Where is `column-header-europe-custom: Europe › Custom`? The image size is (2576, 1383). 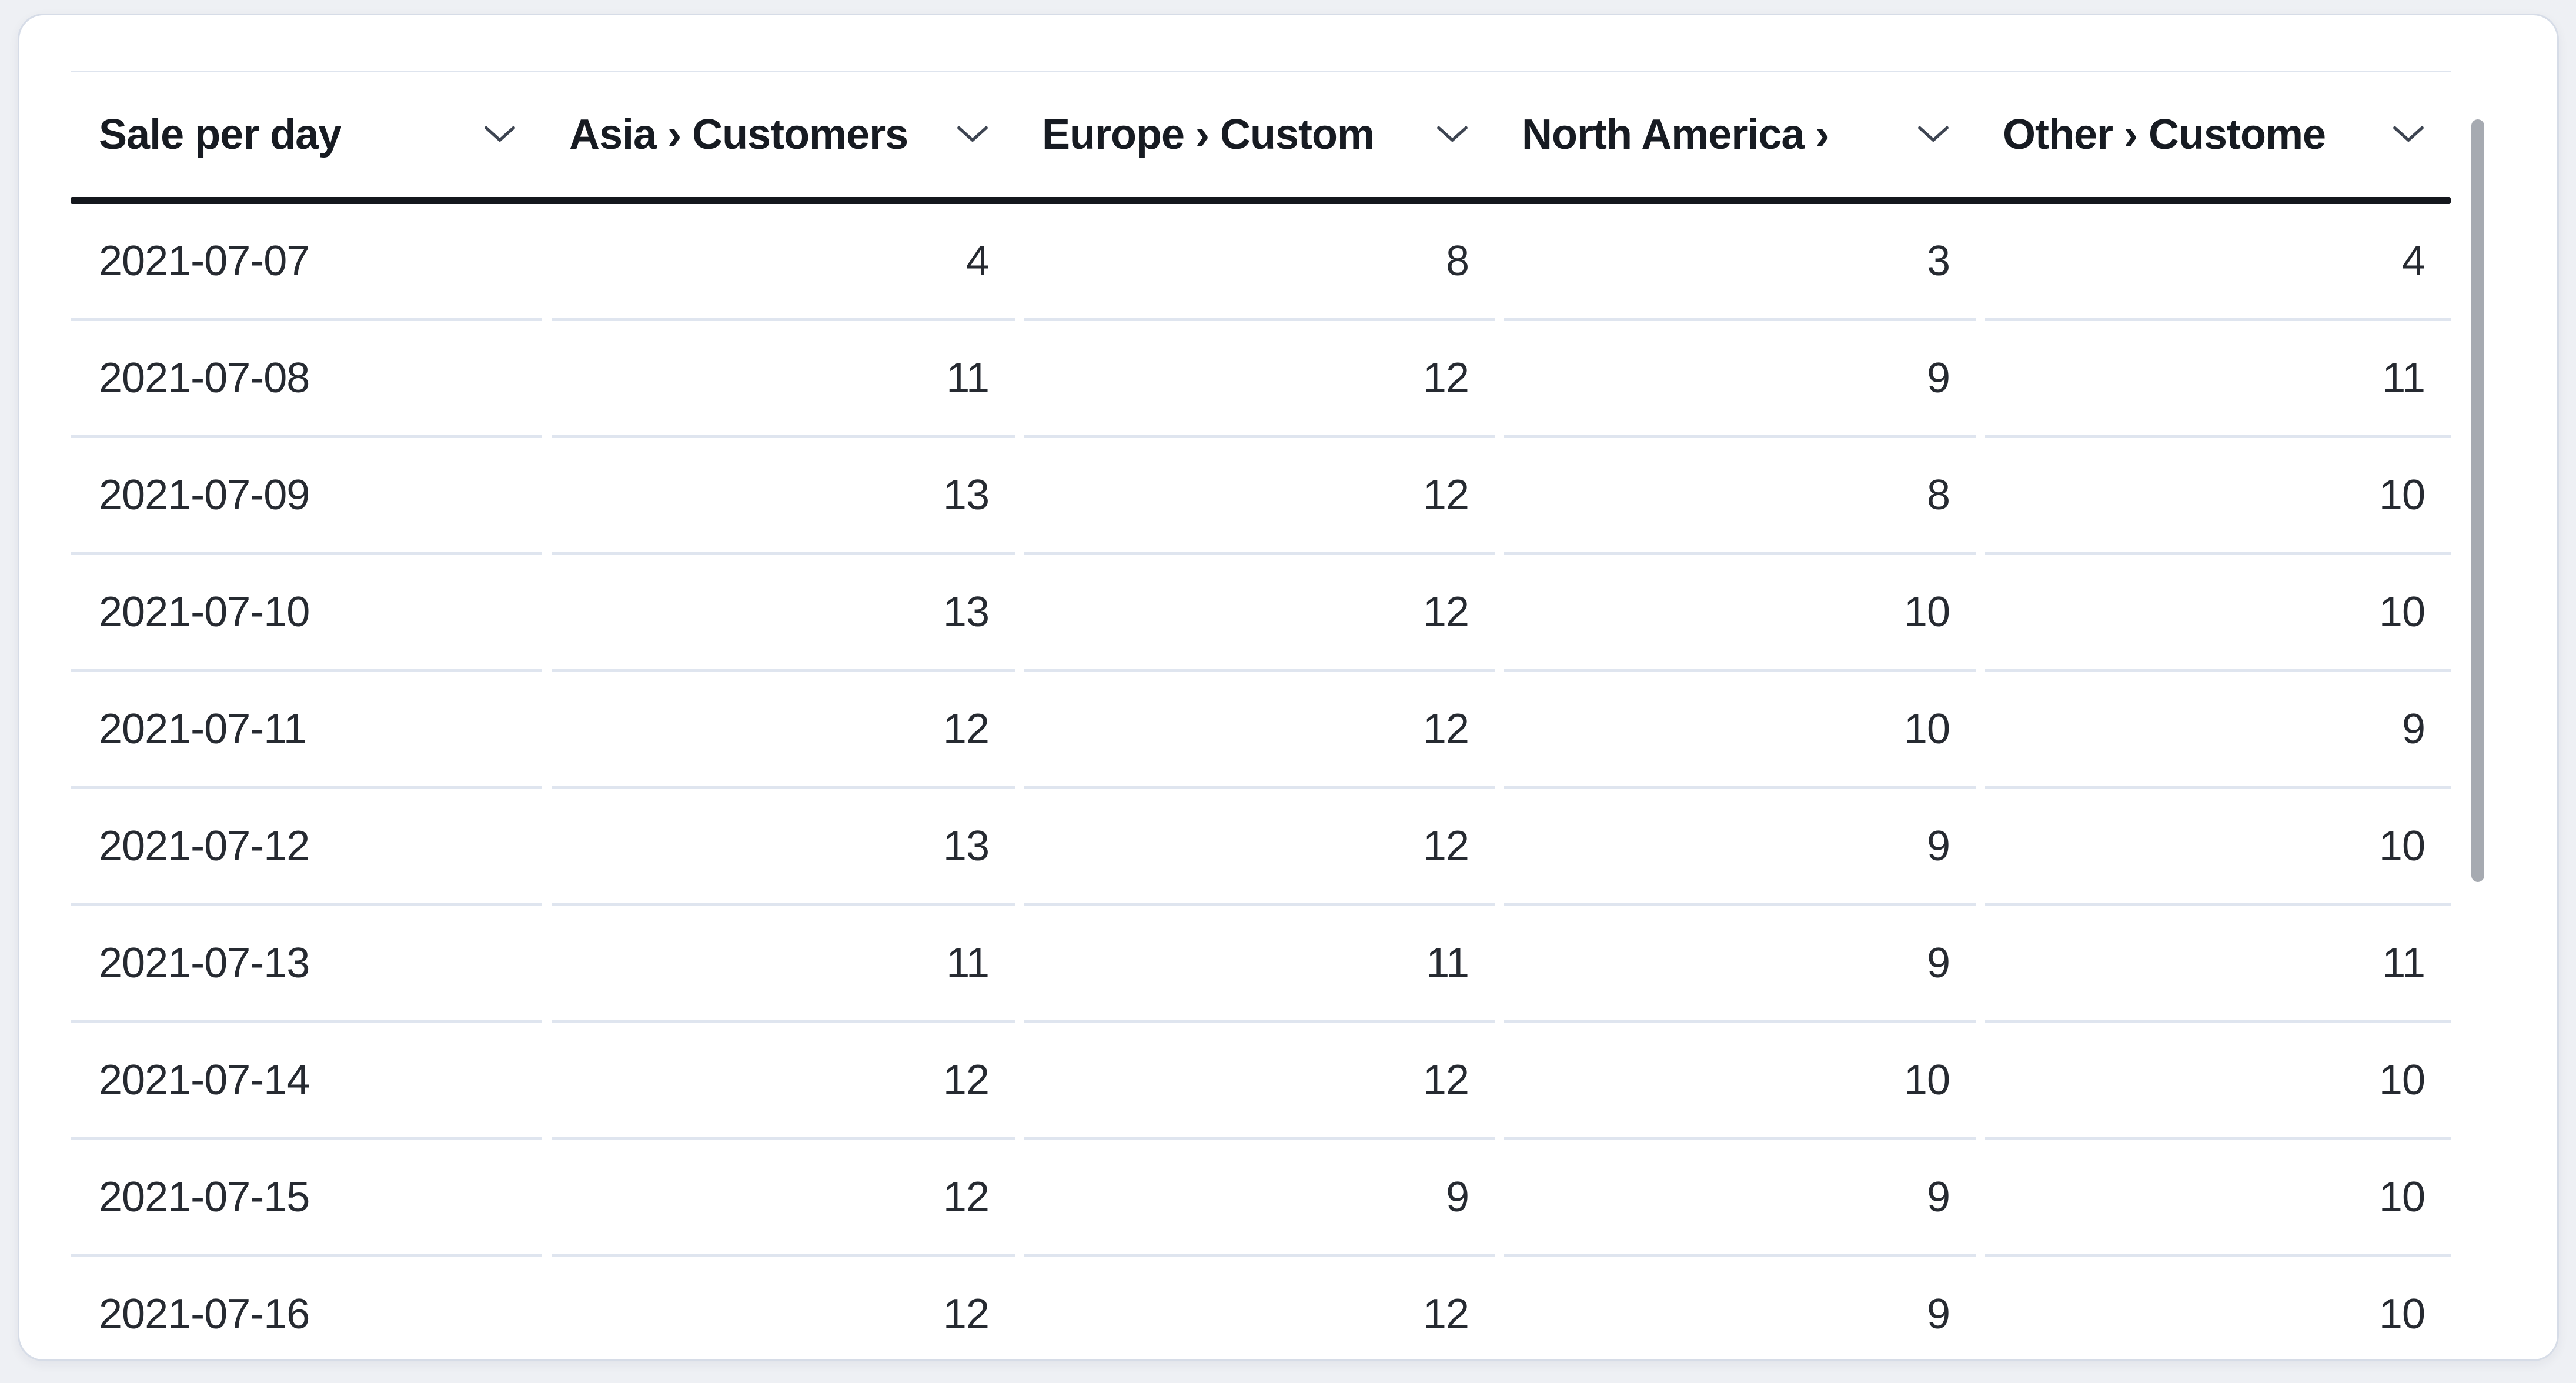
column-header-europe-custom: Europe › Custom is located at coordinates (1259, 134).